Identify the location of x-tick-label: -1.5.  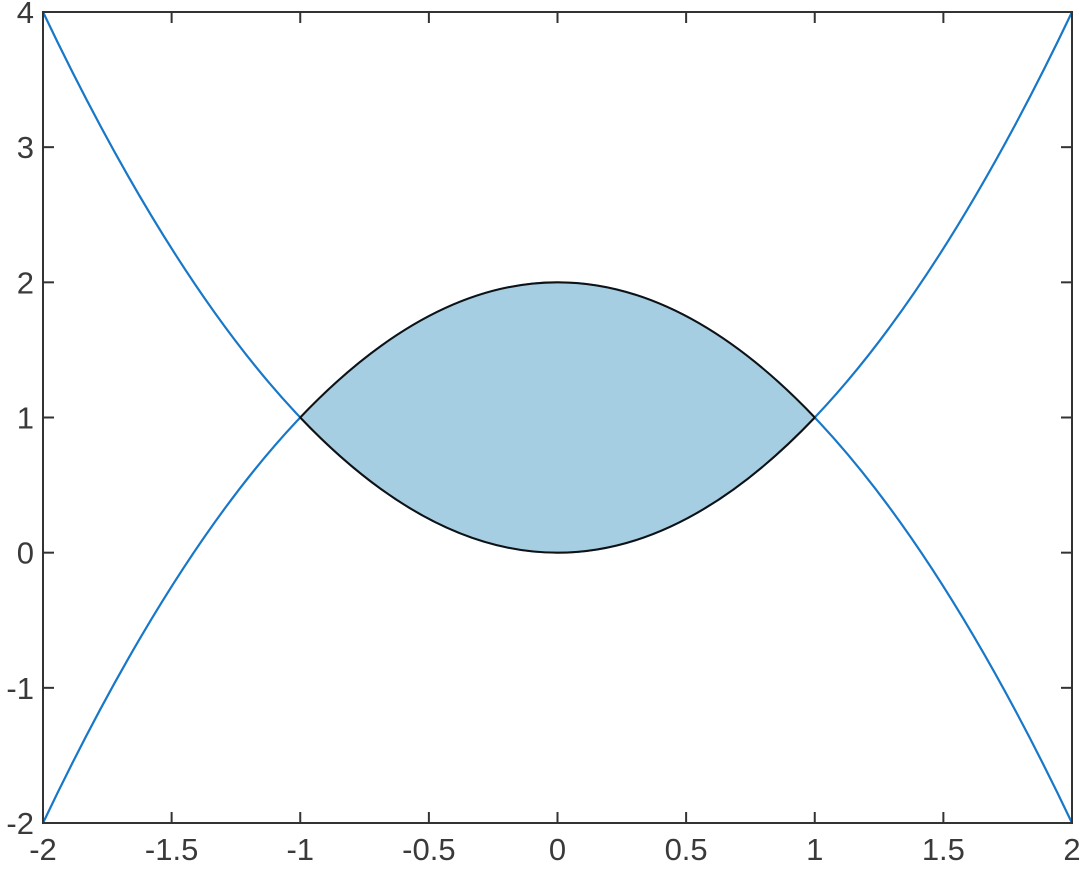
(171, 849).